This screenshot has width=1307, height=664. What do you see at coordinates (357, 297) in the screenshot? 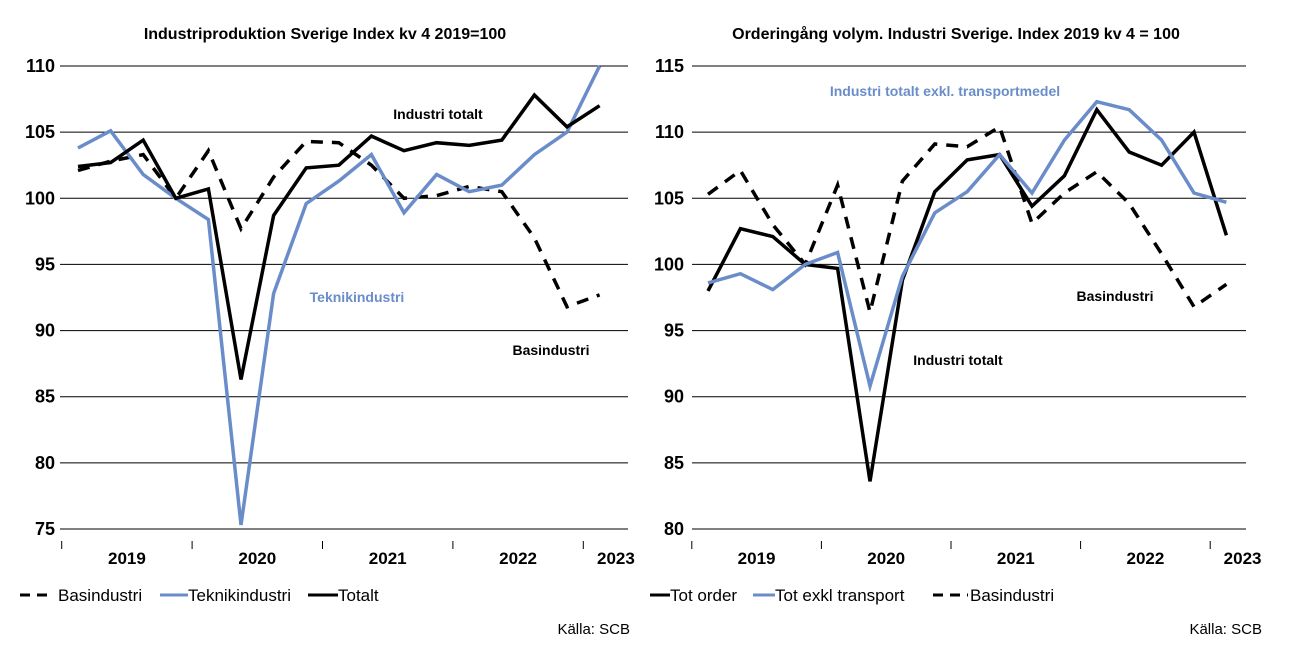
I see `annotation-teknikindustri: Teknikindustri` at bounding box center [357, 297].